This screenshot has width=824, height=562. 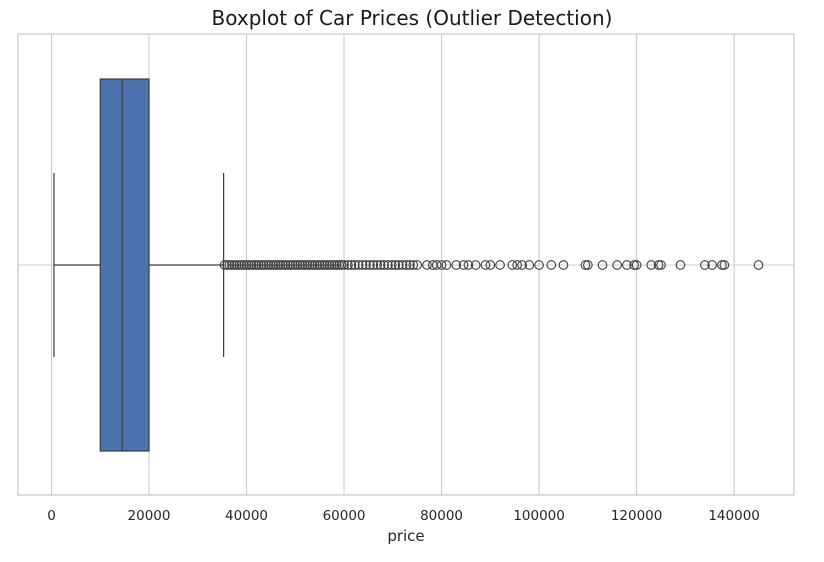 What do you see at coordinates (539, 516) in the screenshot?
I see `x-tick-label: 100000` at bounding box center [539, 516].